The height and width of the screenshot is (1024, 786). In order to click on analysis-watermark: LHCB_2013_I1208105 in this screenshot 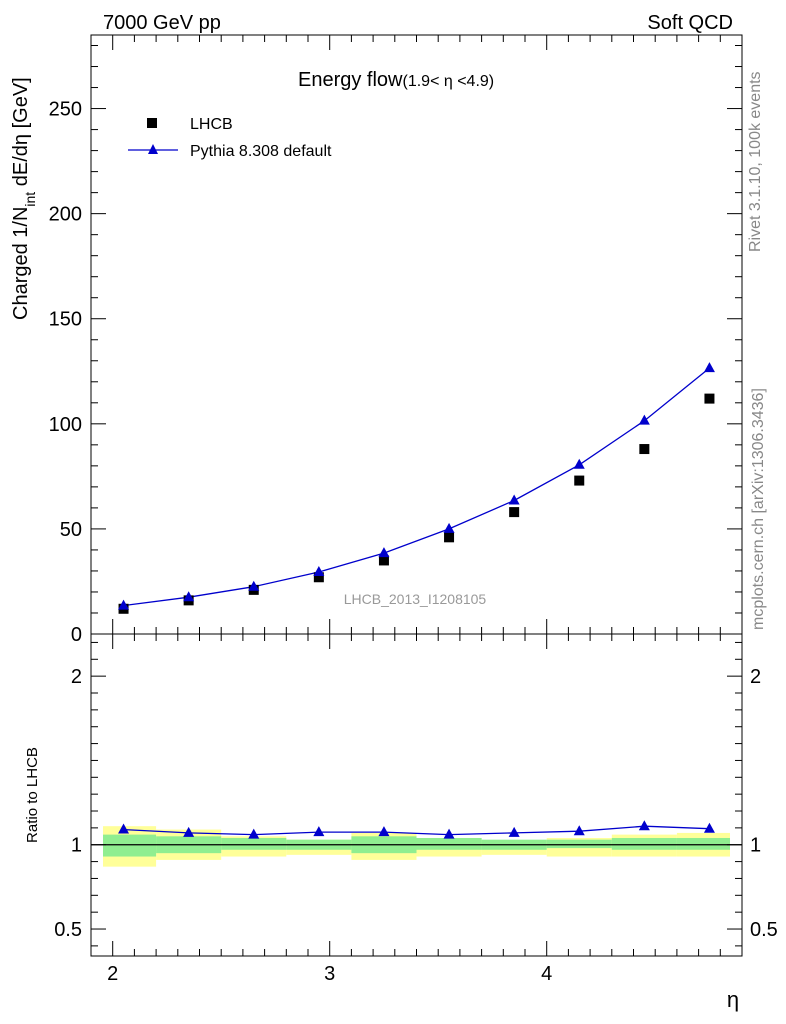, I will do `click(415, 599)`.